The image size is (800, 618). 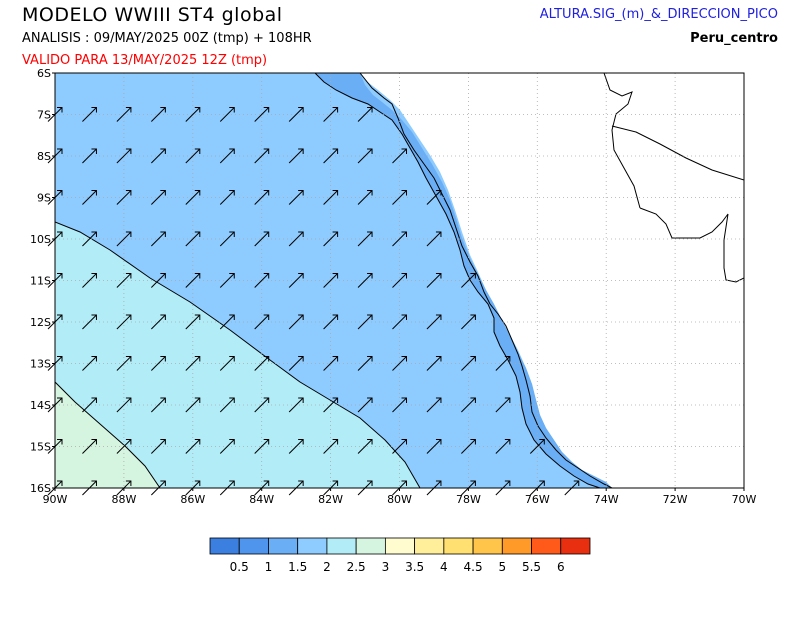 I want to click on border-brazil, so click(x=677, y=153).